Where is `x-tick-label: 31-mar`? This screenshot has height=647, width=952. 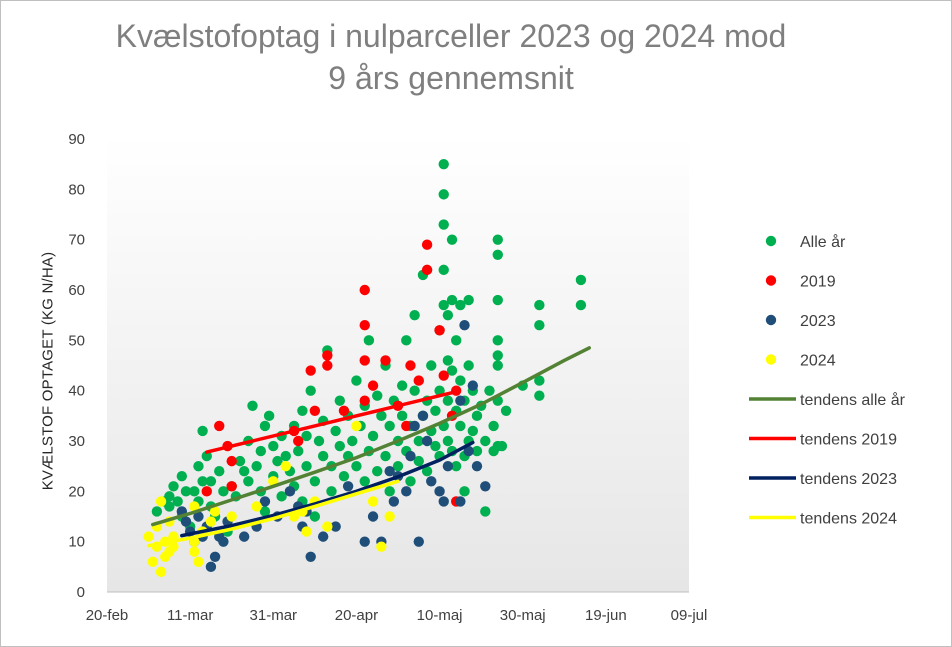
x-tick-label: 31-mar is located at coordinates (274, 615).